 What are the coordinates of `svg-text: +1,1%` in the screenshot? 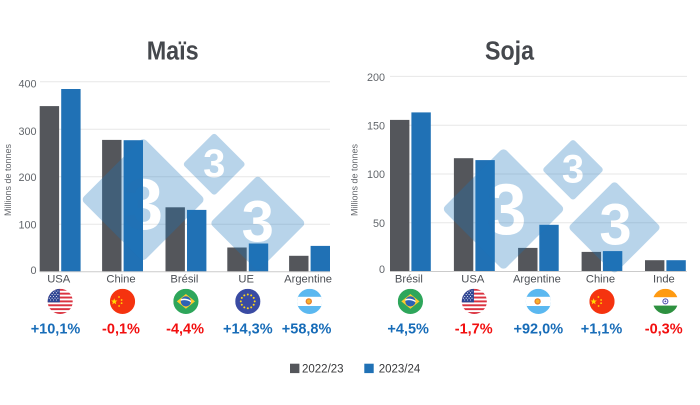 It's located at (602, 329).